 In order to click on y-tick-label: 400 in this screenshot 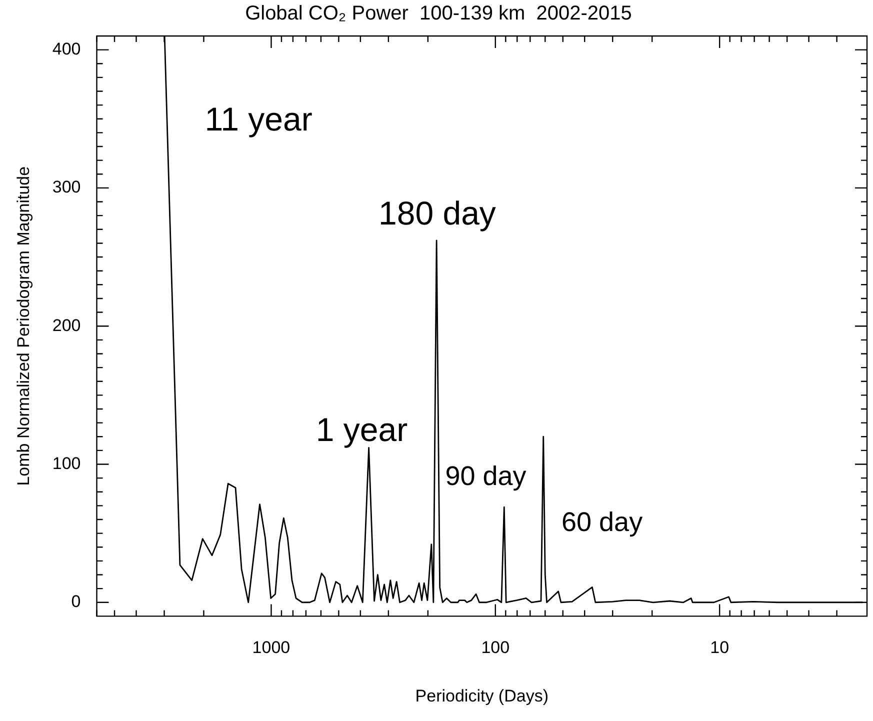, I will do `click(66, 49)`.